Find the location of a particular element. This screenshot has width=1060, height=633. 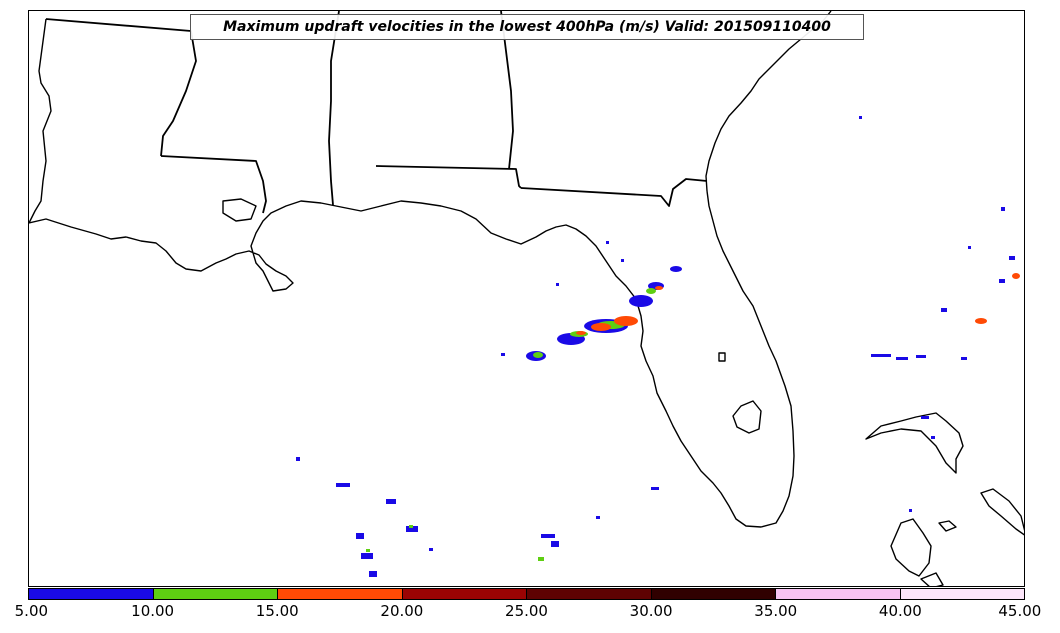

colorbar is located at coordinates (526, 594).